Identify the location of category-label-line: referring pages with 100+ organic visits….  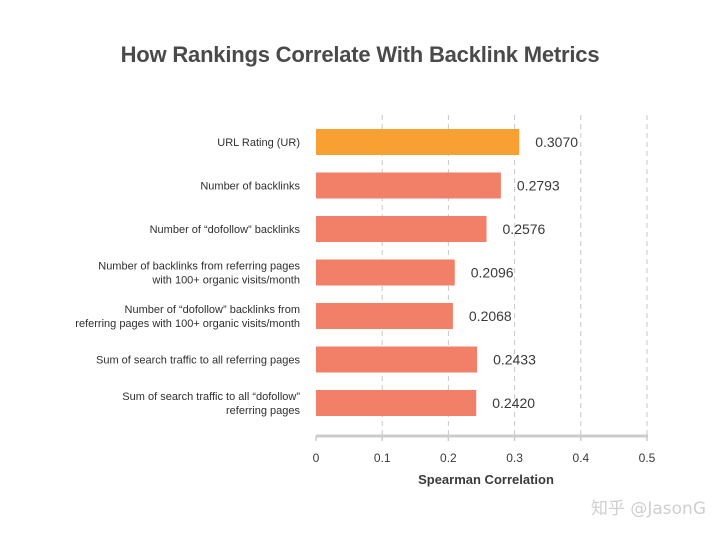
(187, 324).